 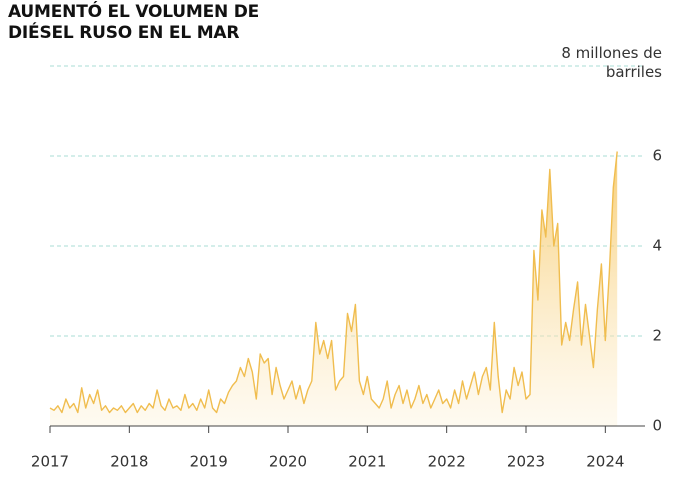 What do you see at coordinates (657, 426) in the screenshot?
I see `y-tick-label: 0` at bounding box center [657, 426].